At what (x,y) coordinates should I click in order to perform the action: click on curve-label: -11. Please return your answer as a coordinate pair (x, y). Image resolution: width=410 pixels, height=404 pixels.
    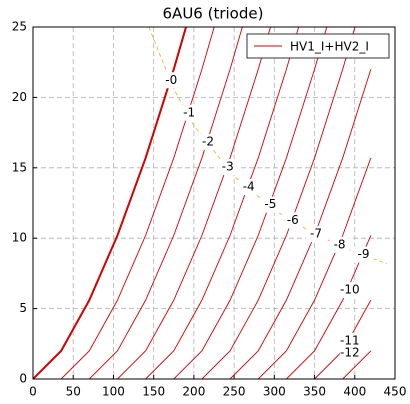
    Looking at the image, I should click on (350, 340).